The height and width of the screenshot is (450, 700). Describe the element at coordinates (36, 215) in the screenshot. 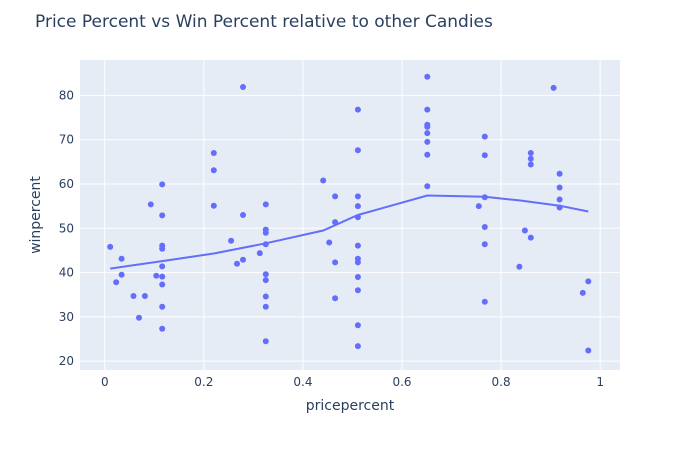

I see `y-axis-title: winpercent` at that location.